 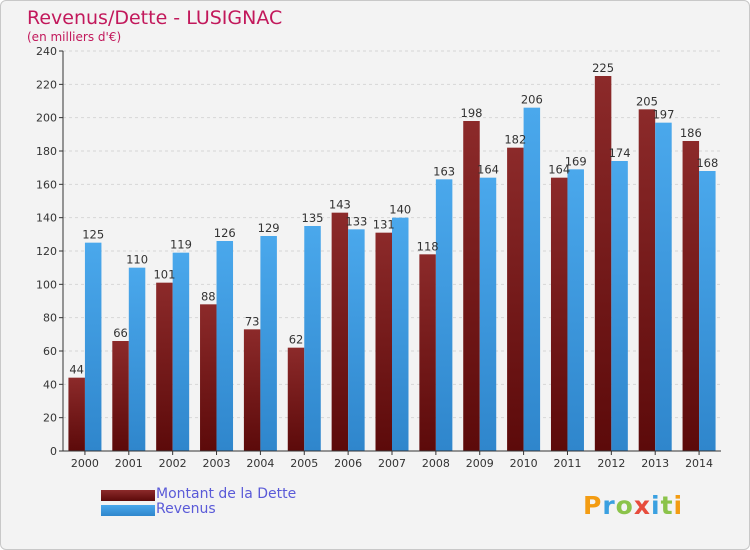 I want to click on x-tick-label: 2012, so click(x=611, y=463).